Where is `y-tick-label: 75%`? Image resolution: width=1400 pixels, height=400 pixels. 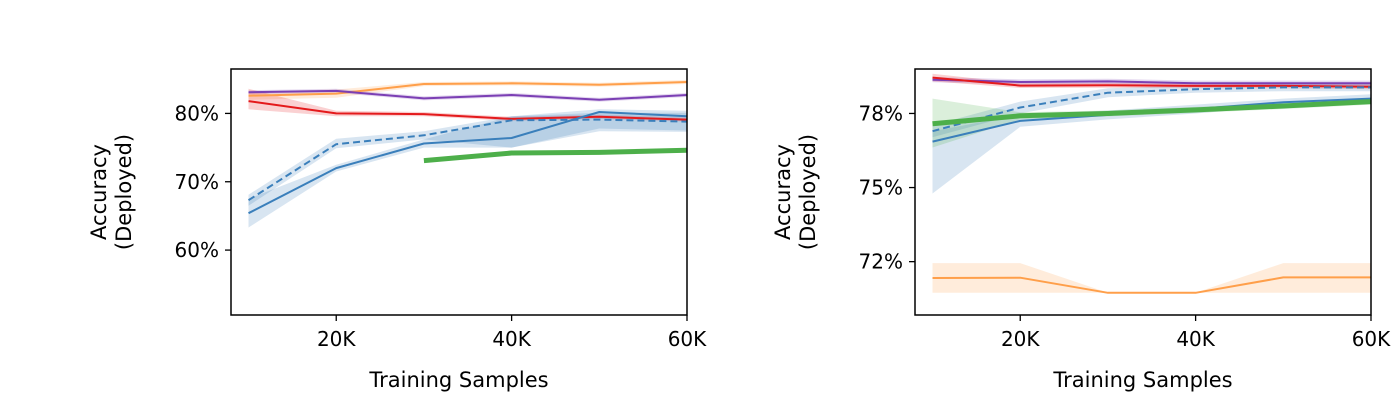 y-tick-label: 75% is located at coordinates (881, 188).